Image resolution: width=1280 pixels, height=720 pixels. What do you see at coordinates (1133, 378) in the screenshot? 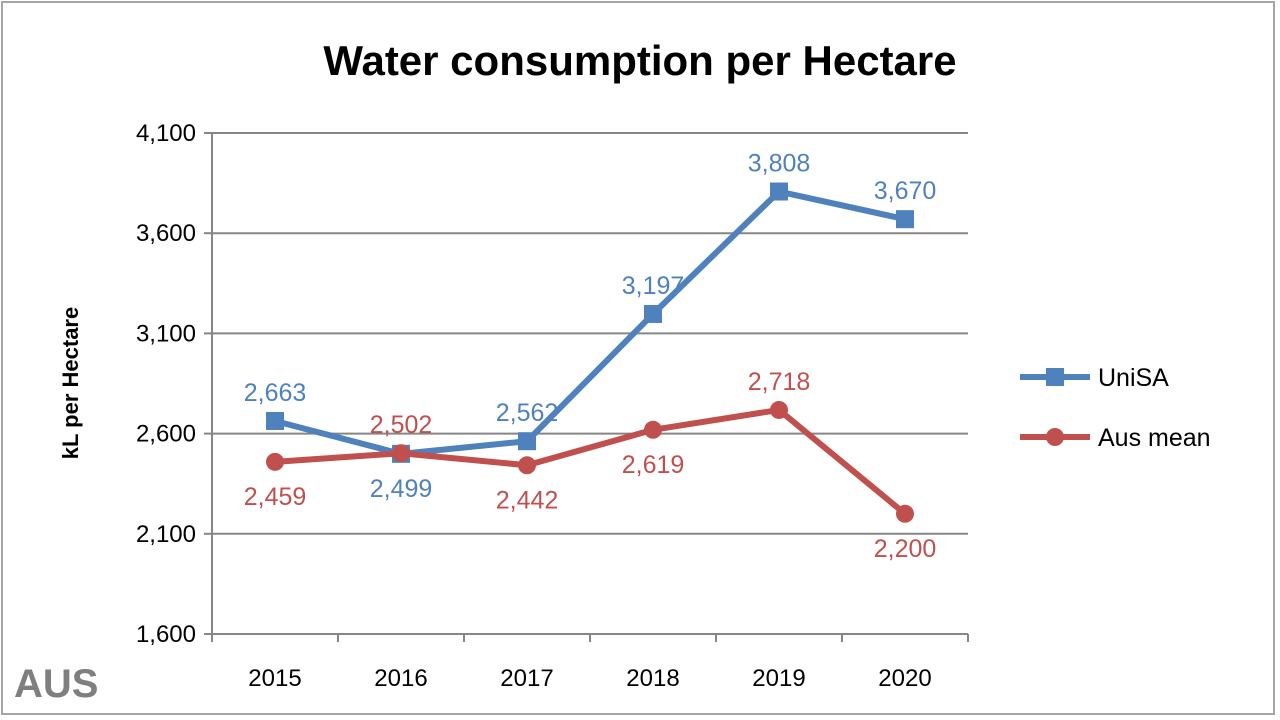
I see `legend-label: UniSA` at bounding box center [1133, 378].